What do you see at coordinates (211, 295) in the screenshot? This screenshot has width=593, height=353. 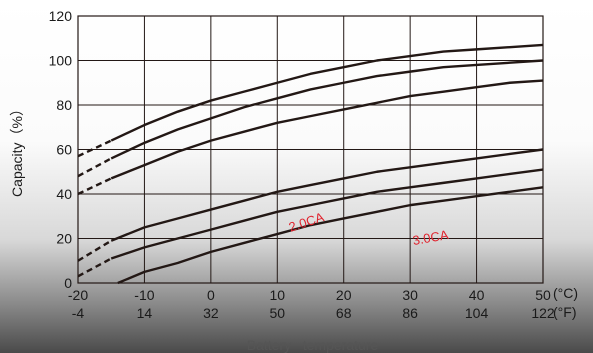 I see `x-tick-label-celsius: 0` at bounding box center [211, 295].